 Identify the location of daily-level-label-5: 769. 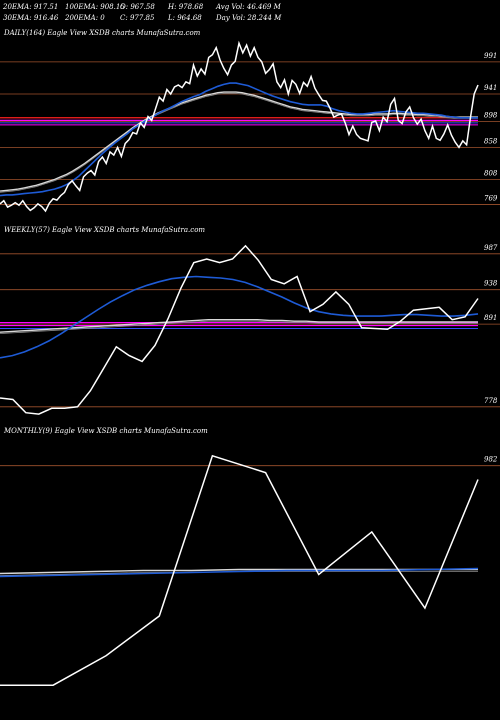
(491, 199).